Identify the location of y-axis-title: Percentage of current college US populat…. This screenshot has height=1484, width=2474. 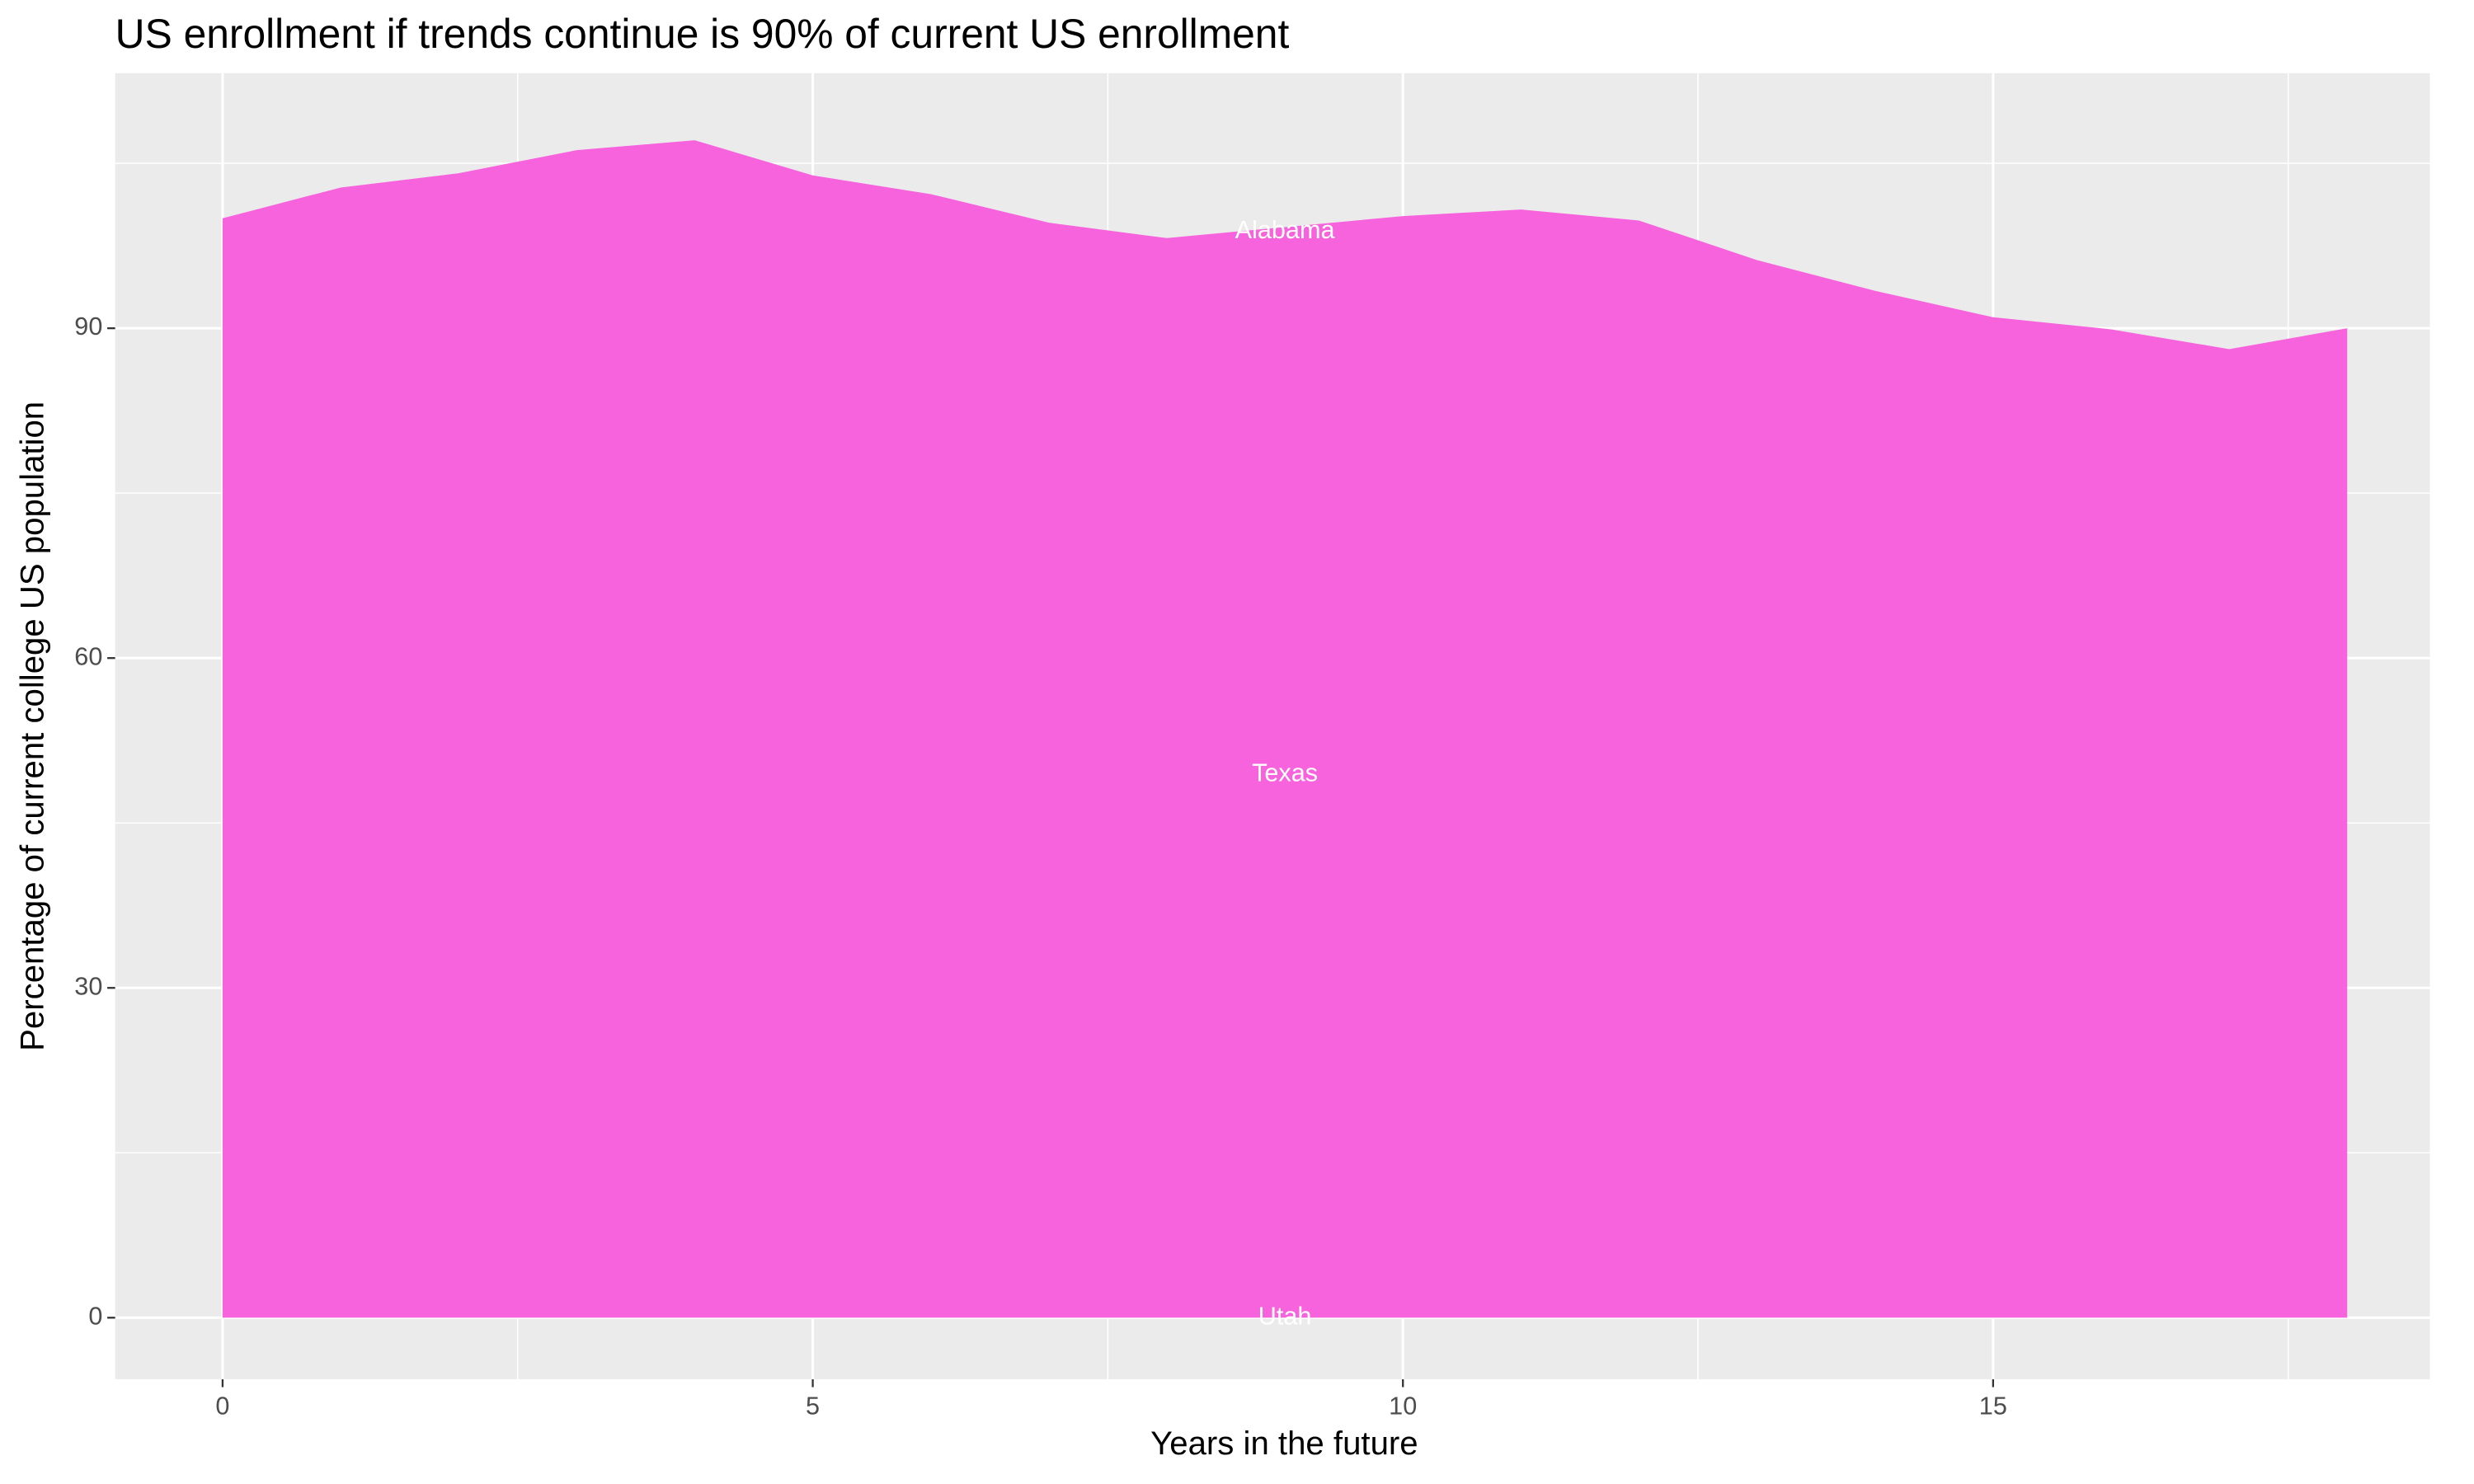
(32, 726).